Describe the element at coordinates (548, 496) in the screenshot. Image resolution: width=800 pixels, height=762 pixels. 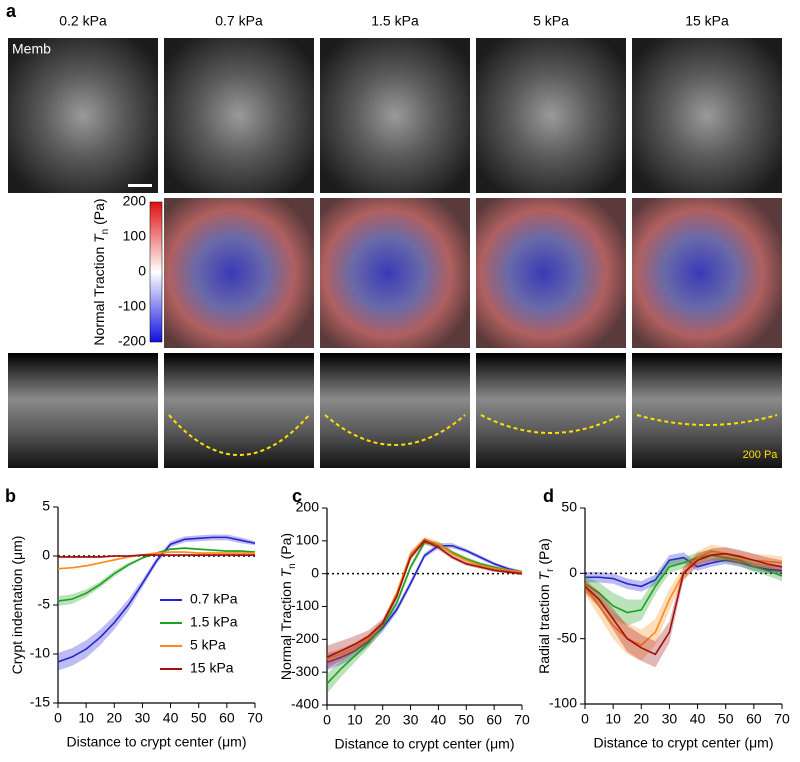
I see `panel-letter: d` at that location.